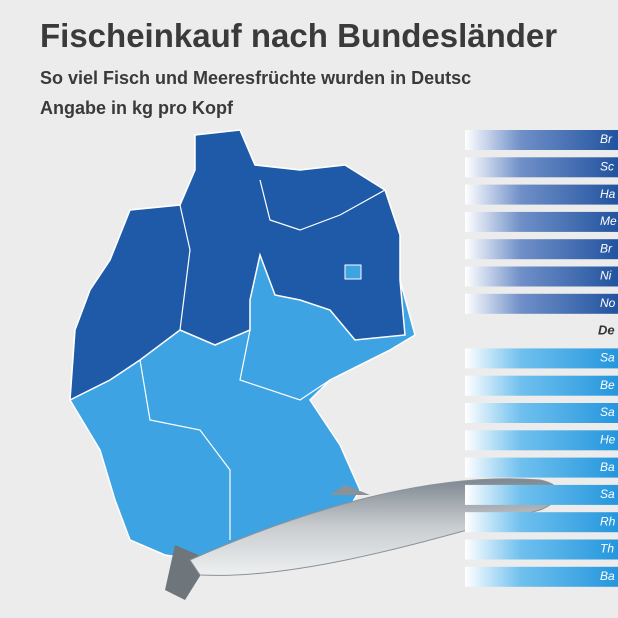 The width and height of the screenshot is (618, 618). What do you see at coordinates (607, 166) in the screenshot?
I see `row-label: Sc` at bounding box center [607, 166].